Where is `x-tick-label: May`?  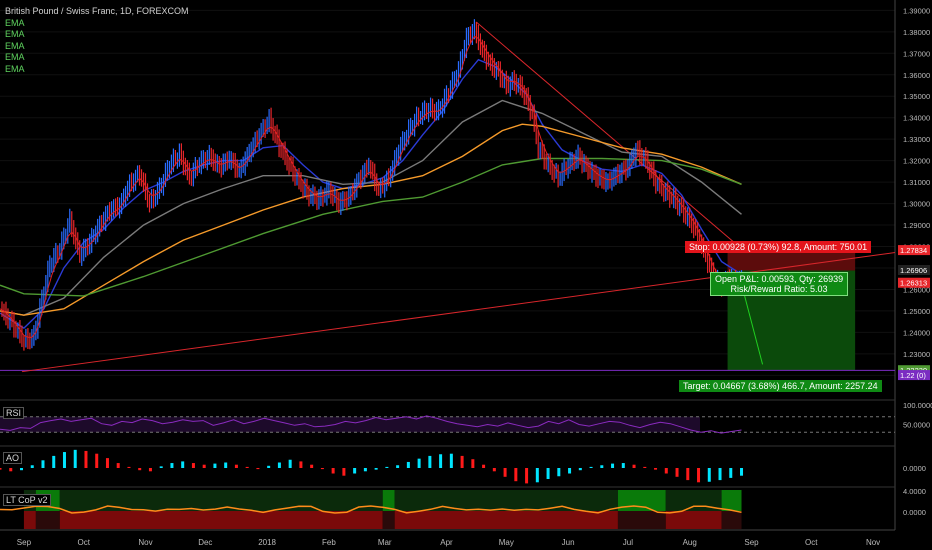
x-tick-label: May is located at coordinates (506, 542).